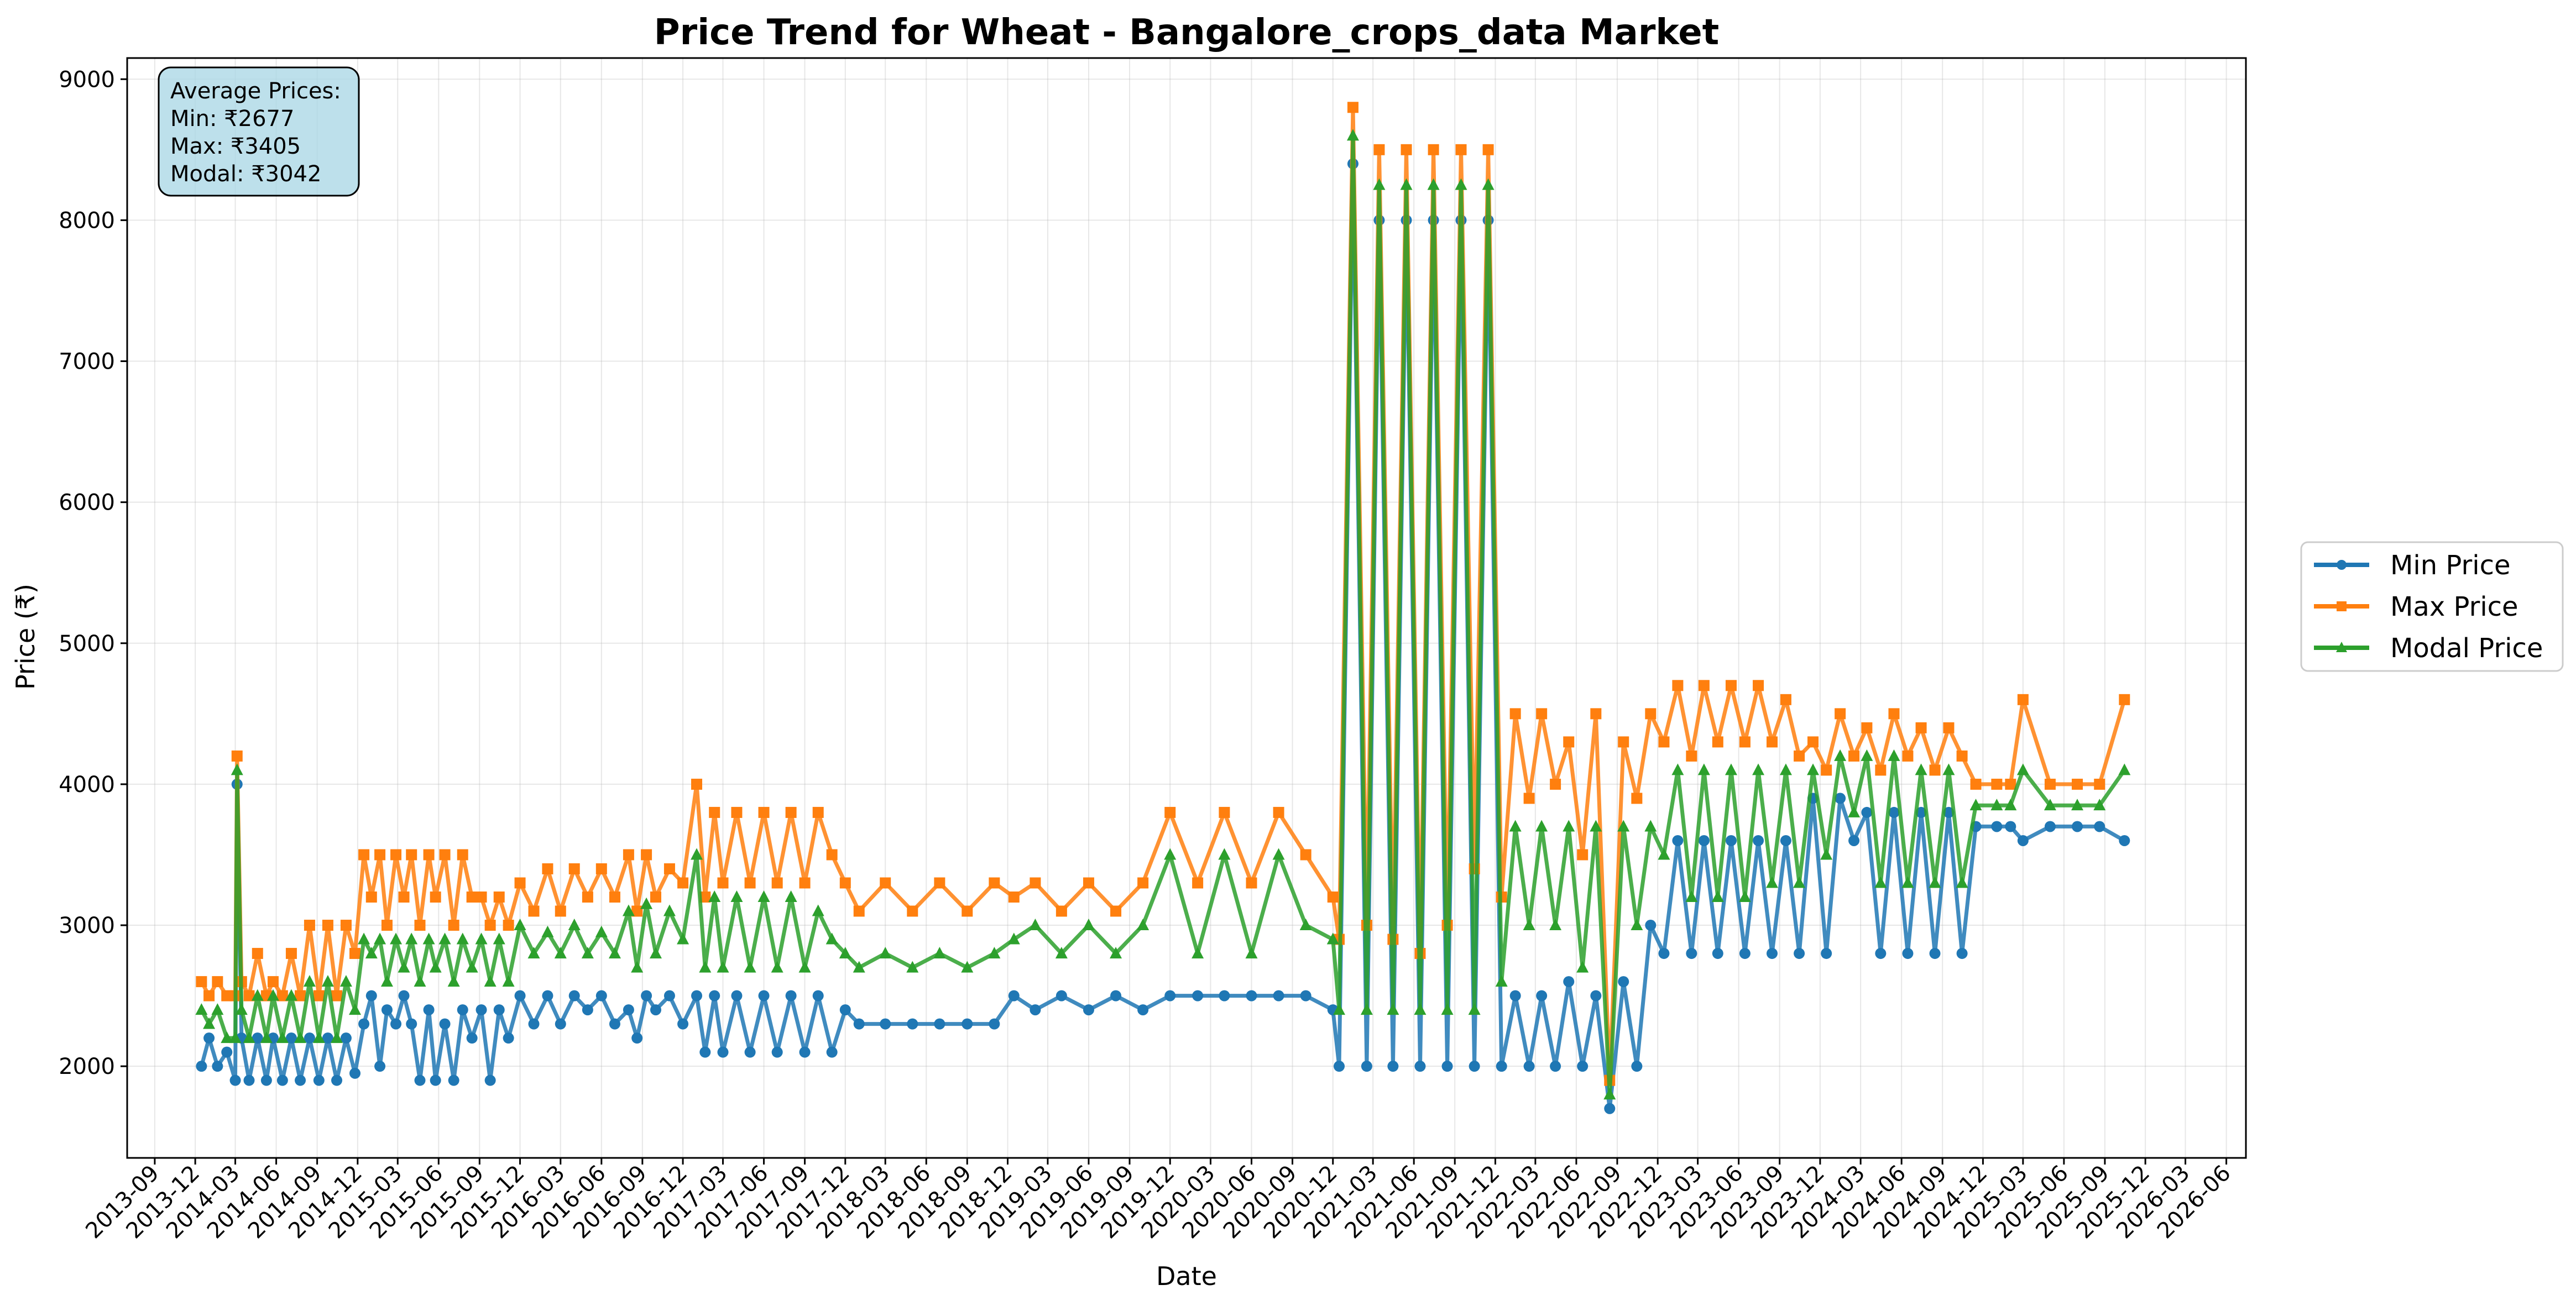 The height and width of the screenshot is (1311, 2576). I want to click on legend-modal-label: Modal Price, so click(2466, 648).